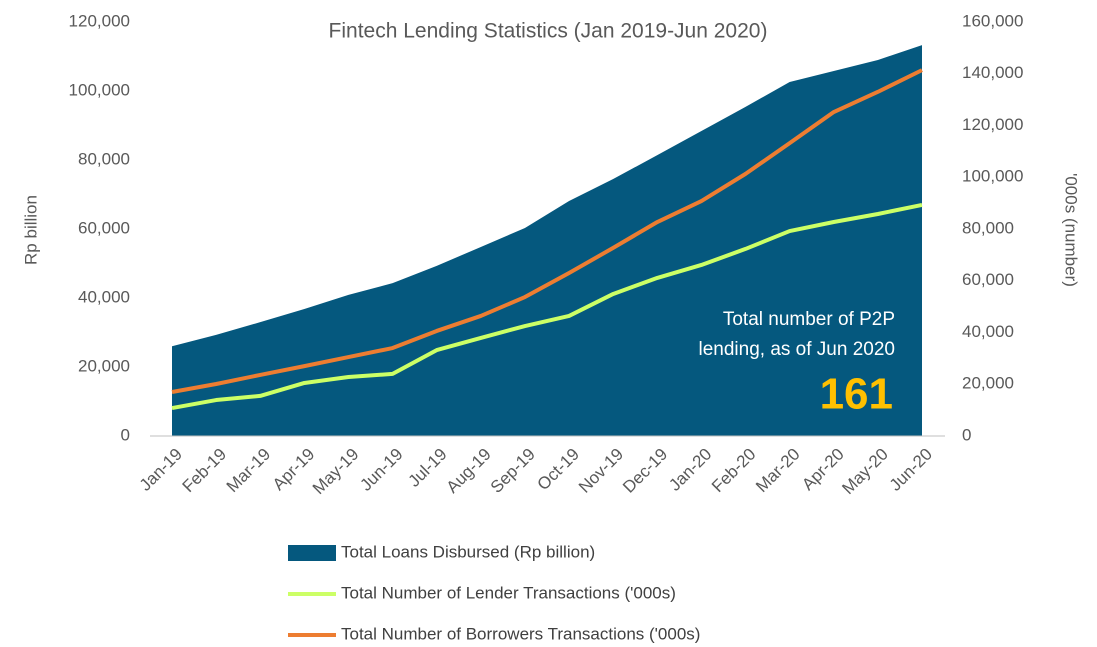 The height and width of the screenshot is (647, 1097). Describe the element at coordinates (992, 72) in the screenshot. I see `y2-tick-label: 140,000` at that location.